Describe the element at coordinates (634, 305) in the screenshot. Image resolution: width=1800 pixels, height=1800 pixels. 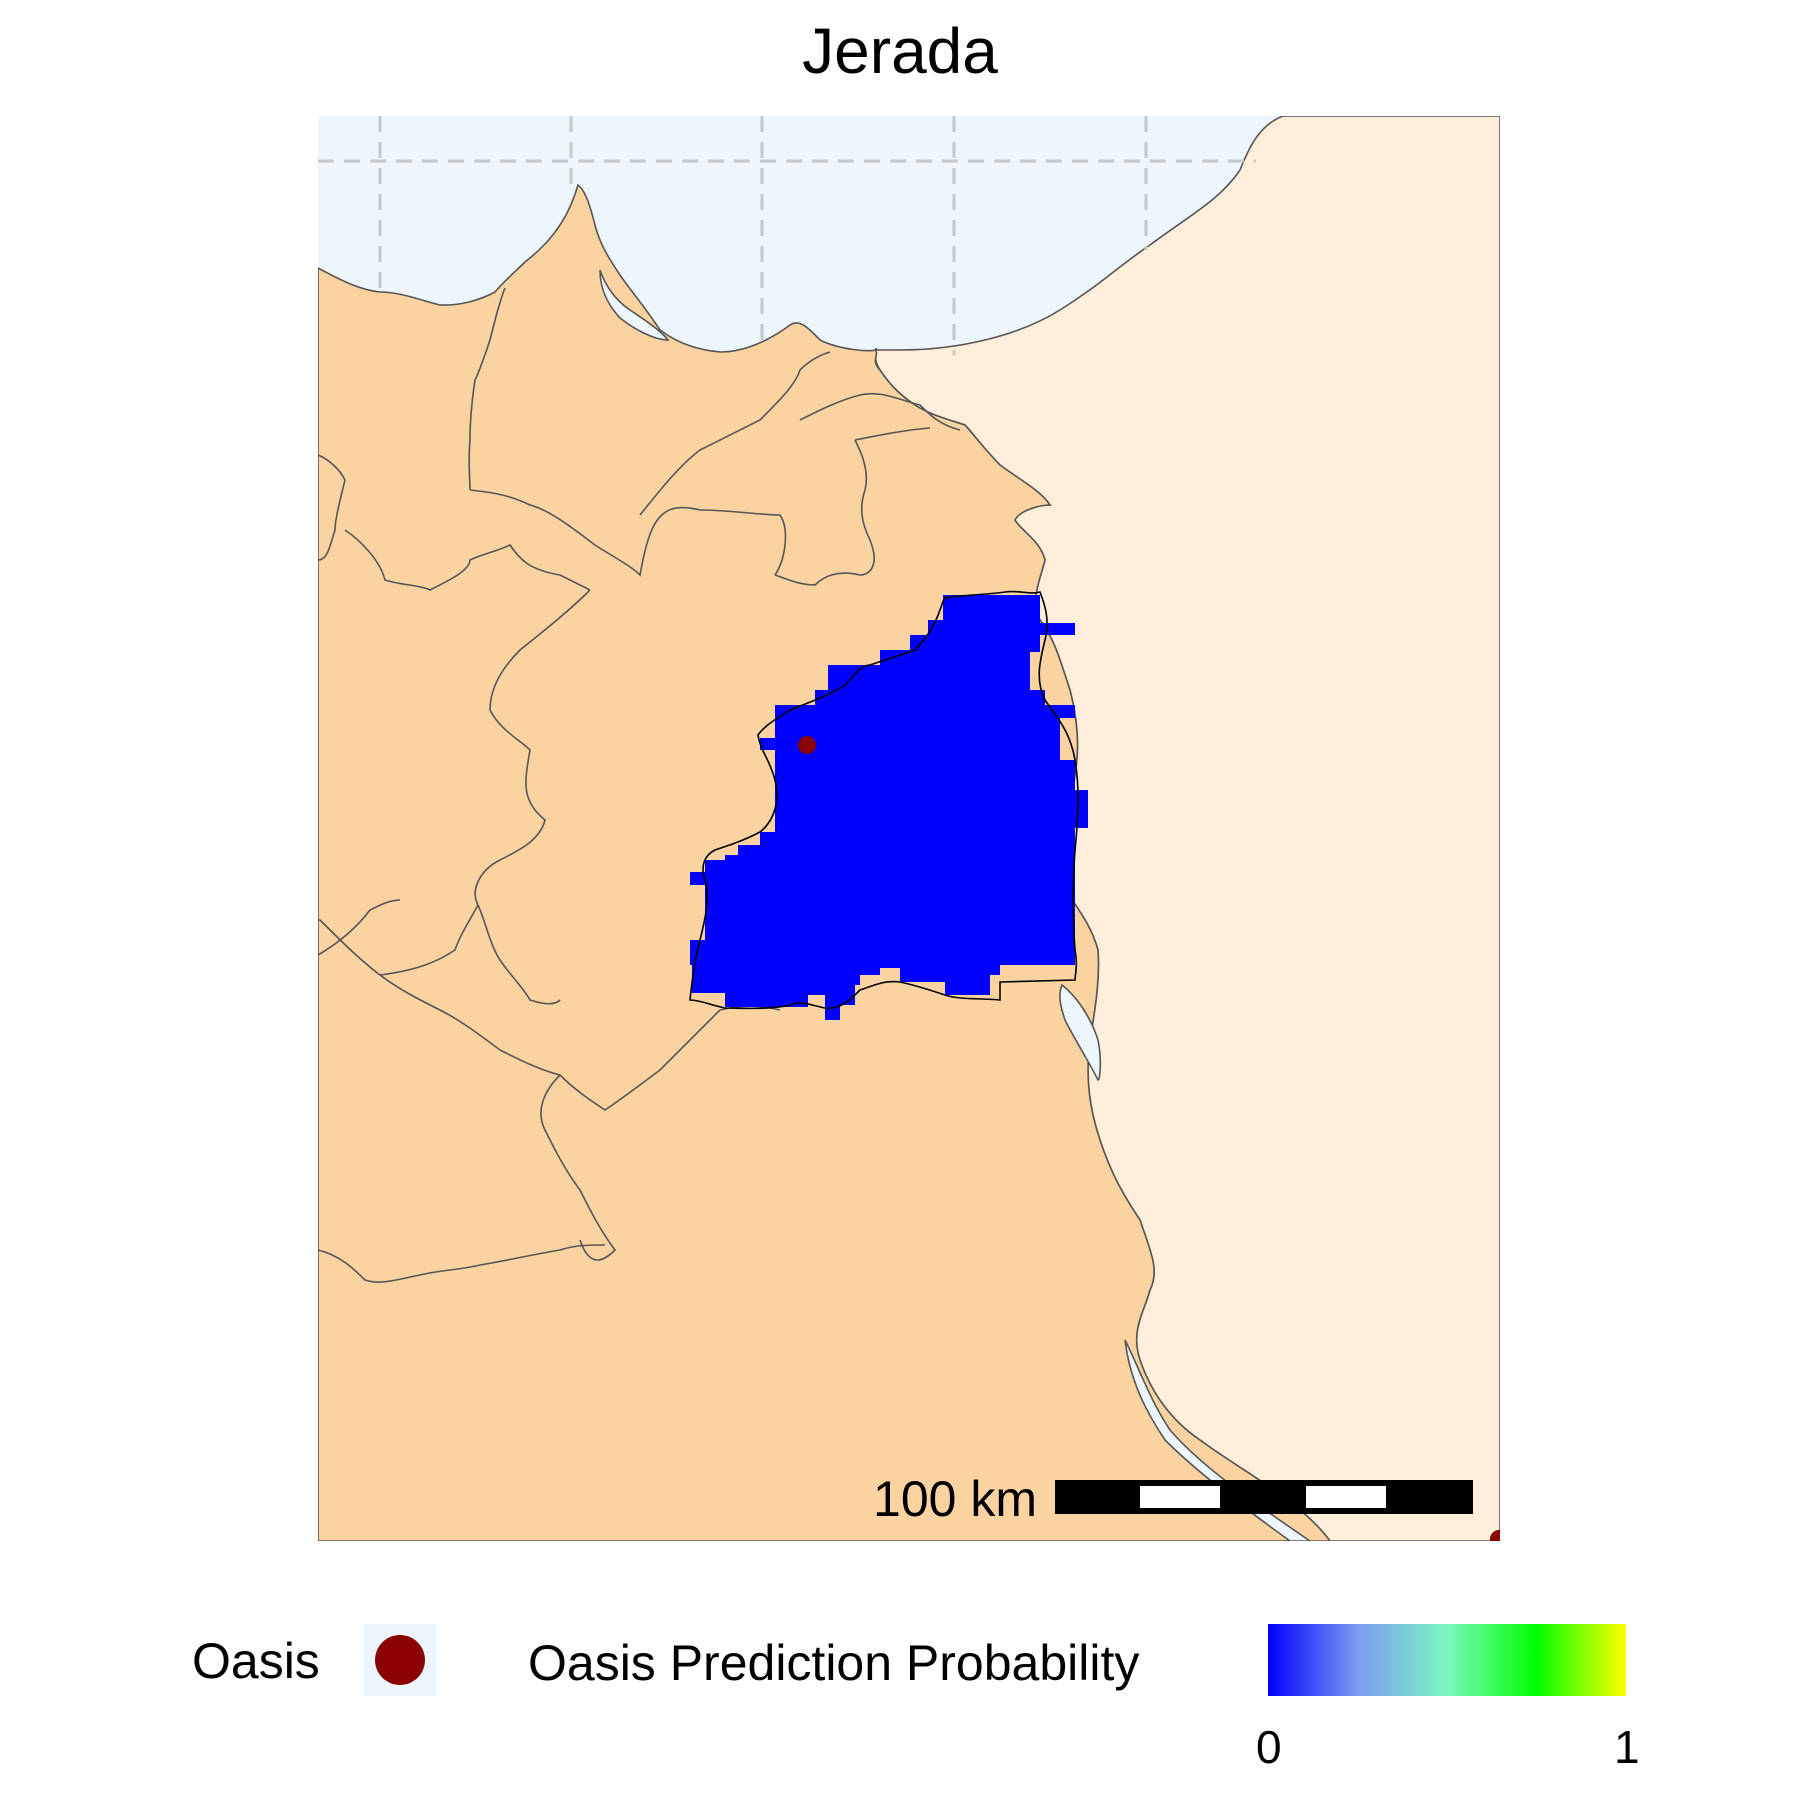
I see `lagoon` at that location.